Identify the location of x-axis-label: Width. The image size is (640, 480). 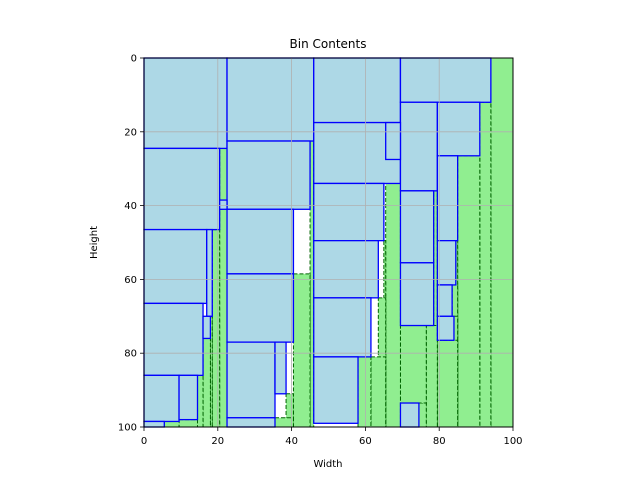
(327, 464).